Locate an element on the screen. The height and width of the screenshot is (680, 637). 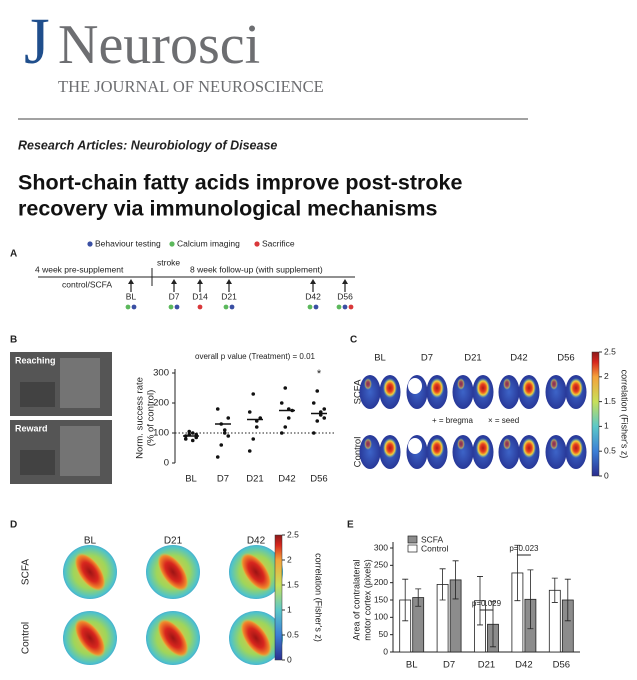
timeline-label: stroke is located at coordinates (168, 262).